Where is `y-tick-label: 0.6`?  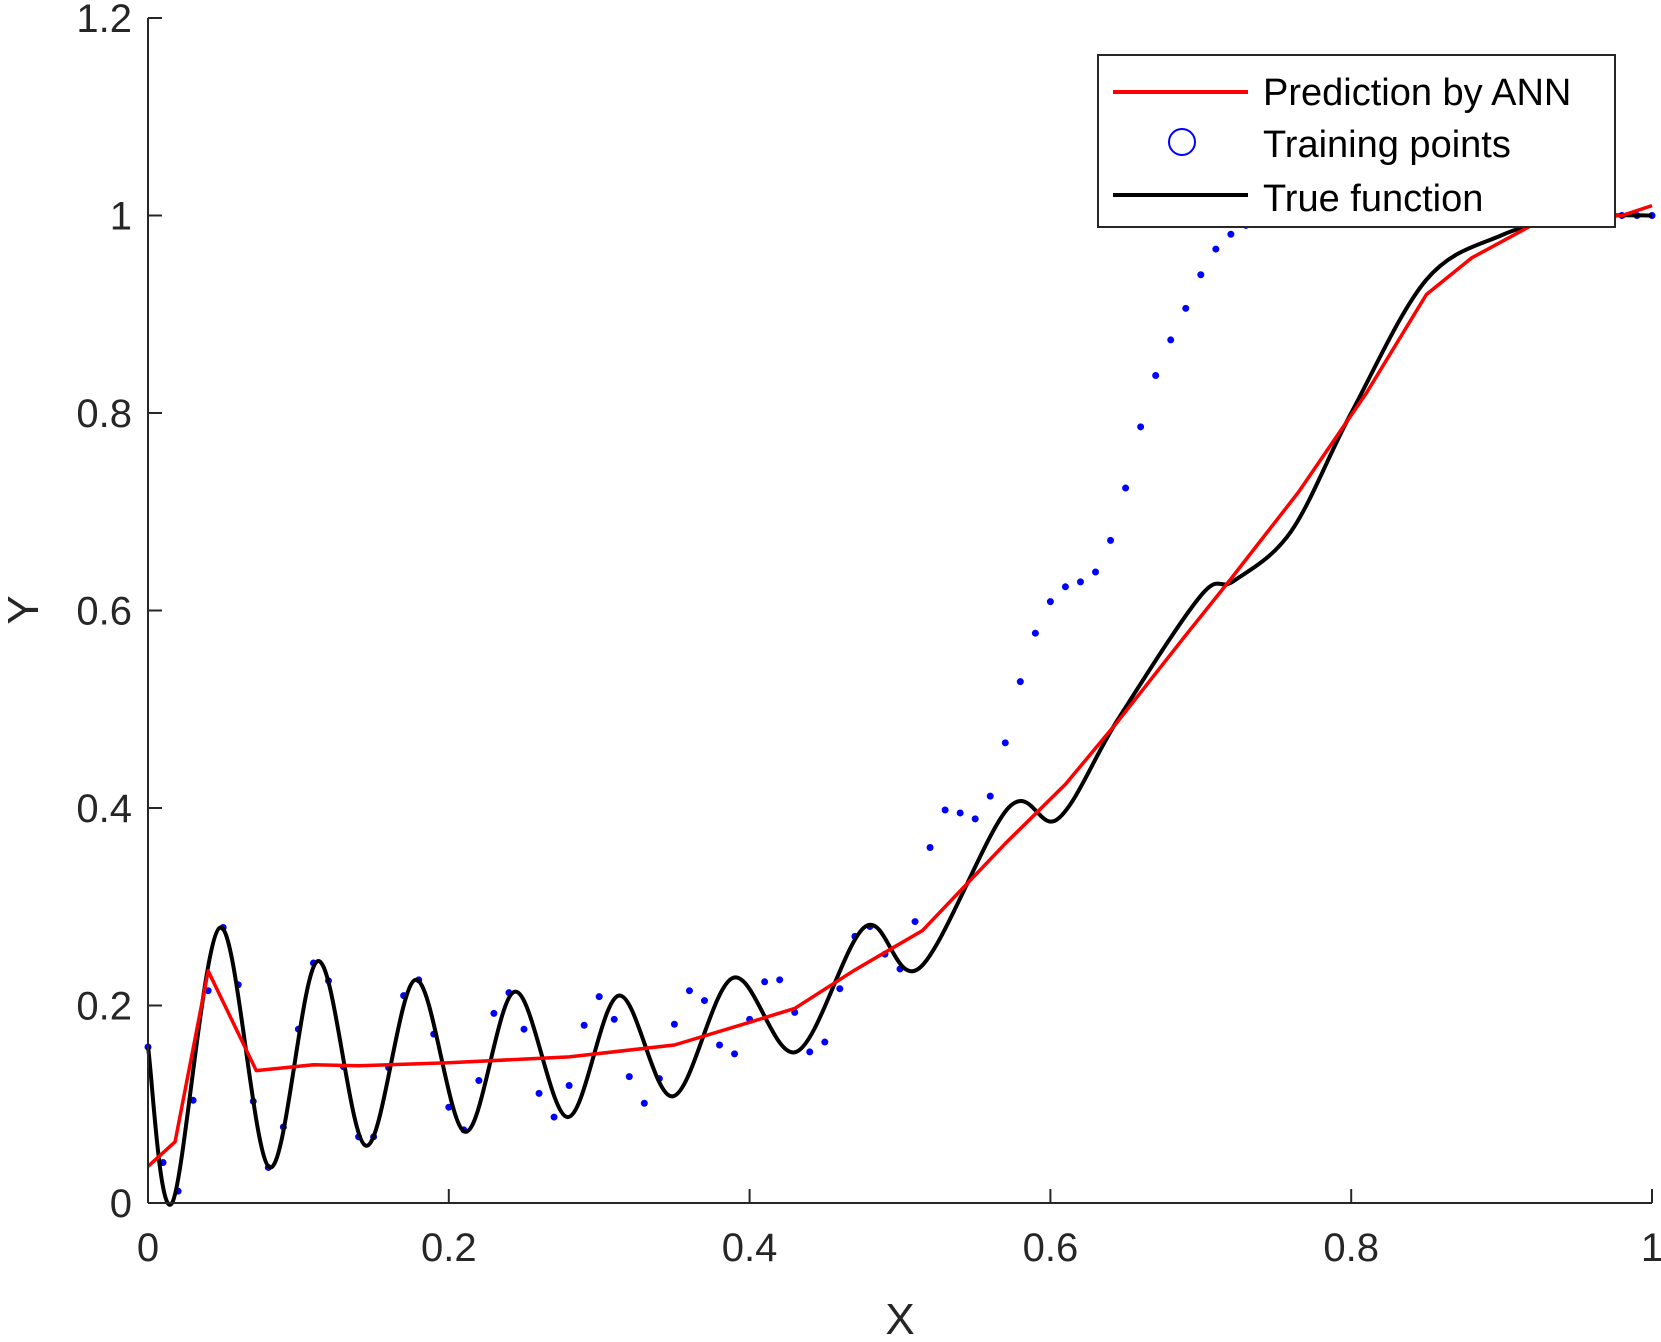 y-tick-label: 0.6 is located at coordinates (104, 612).